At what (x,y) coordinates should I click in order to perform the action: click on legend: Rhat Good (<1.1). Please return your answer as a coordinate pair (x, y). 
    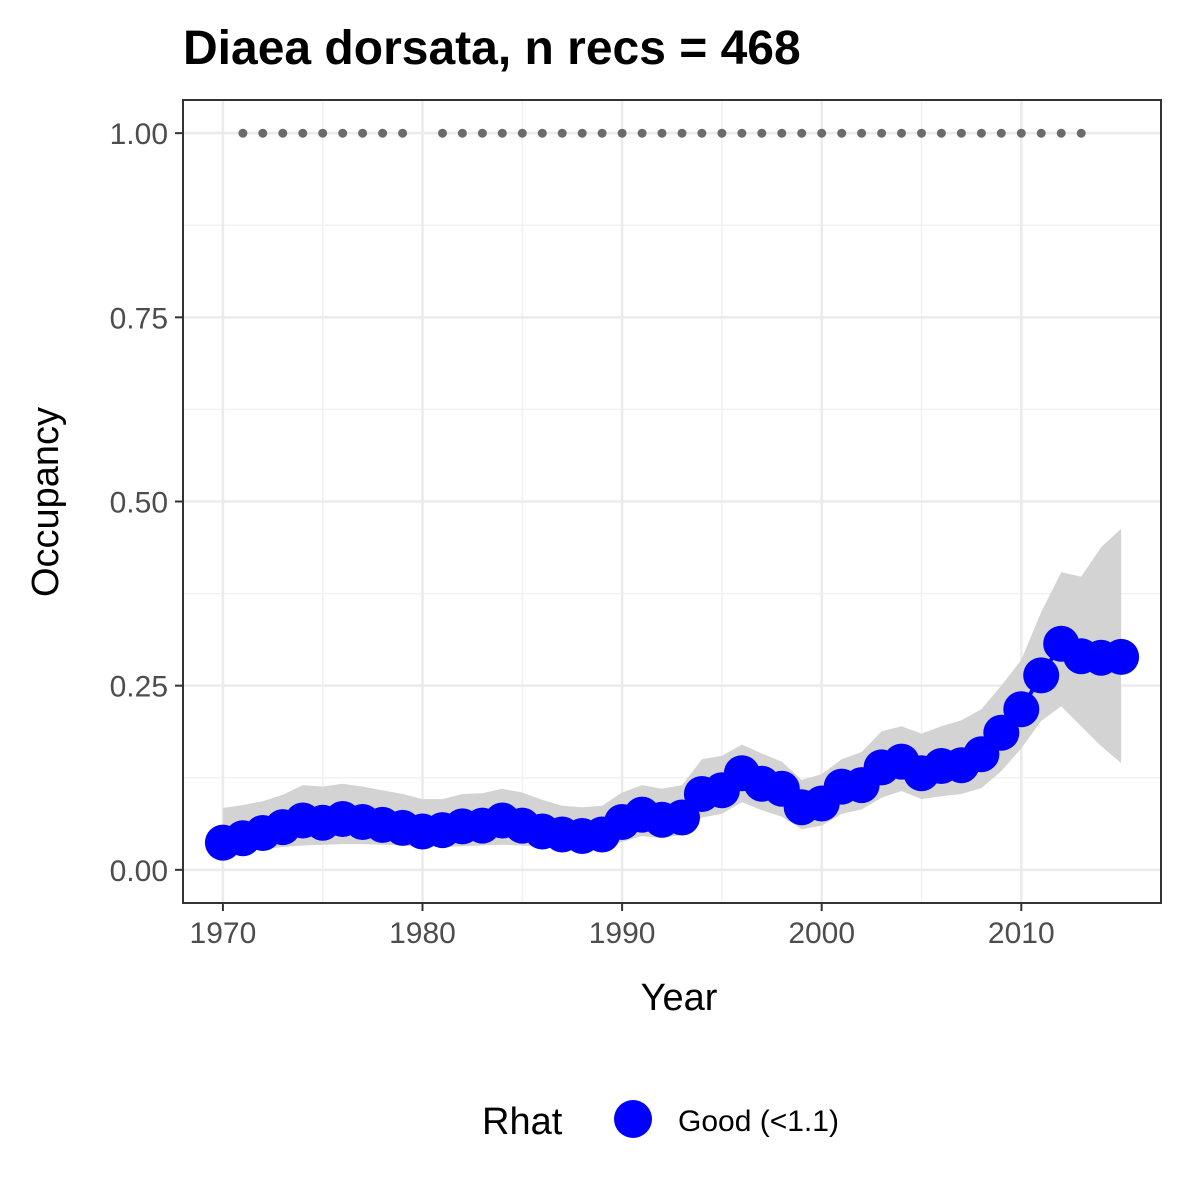
    Looking at the image, I should click on (660, 1121).